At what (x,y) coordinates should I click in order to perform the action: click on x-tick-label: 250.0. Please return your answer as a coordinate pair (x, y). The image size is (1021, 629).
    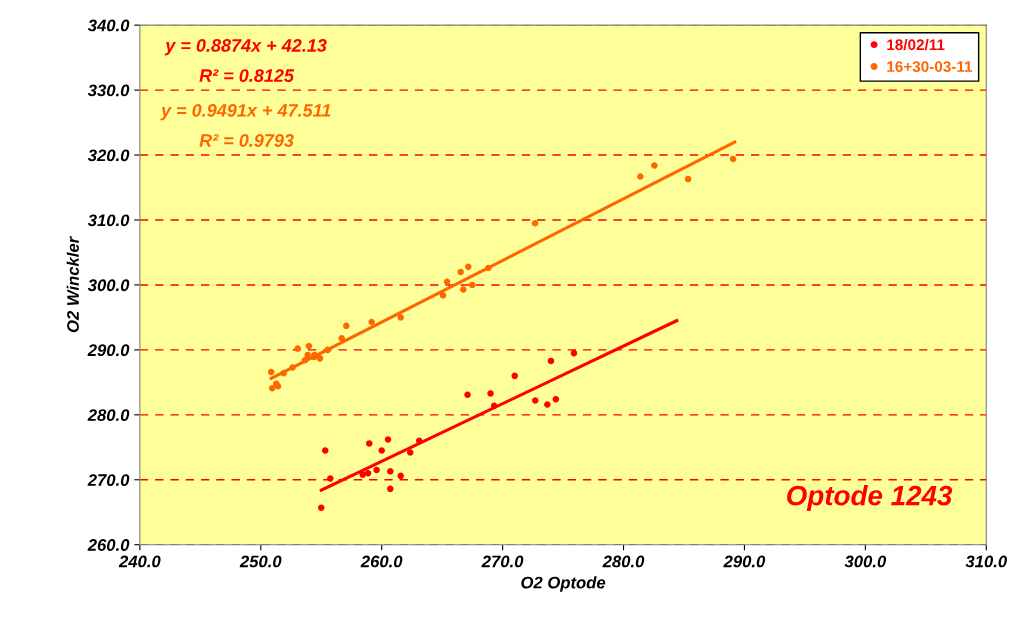
    Looking at the image, I should click on (260, 561).